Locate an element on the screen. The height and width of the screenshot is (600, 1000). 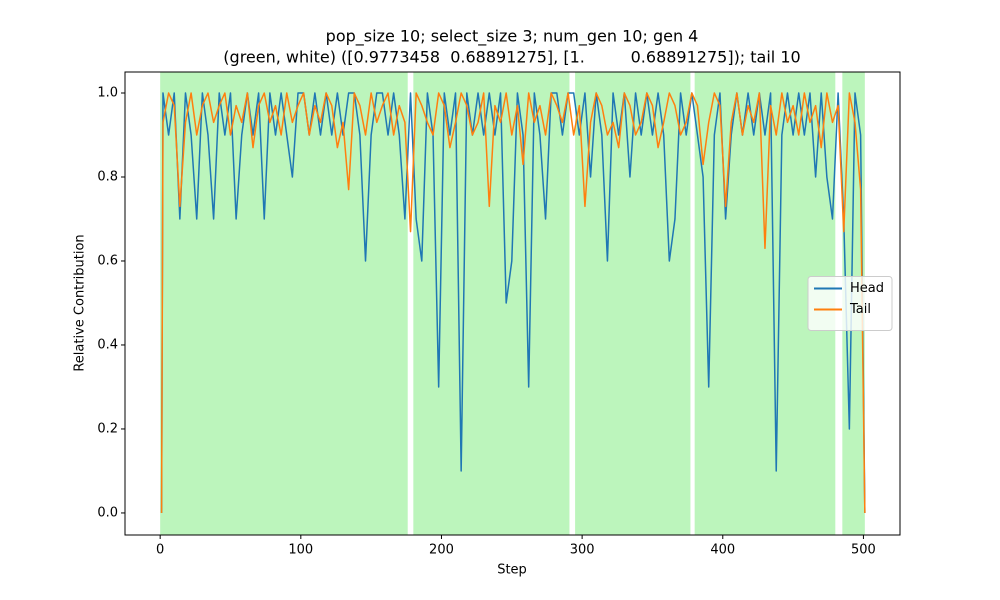
y-tick-label: 0.4 is located at coordinates (107, 344).